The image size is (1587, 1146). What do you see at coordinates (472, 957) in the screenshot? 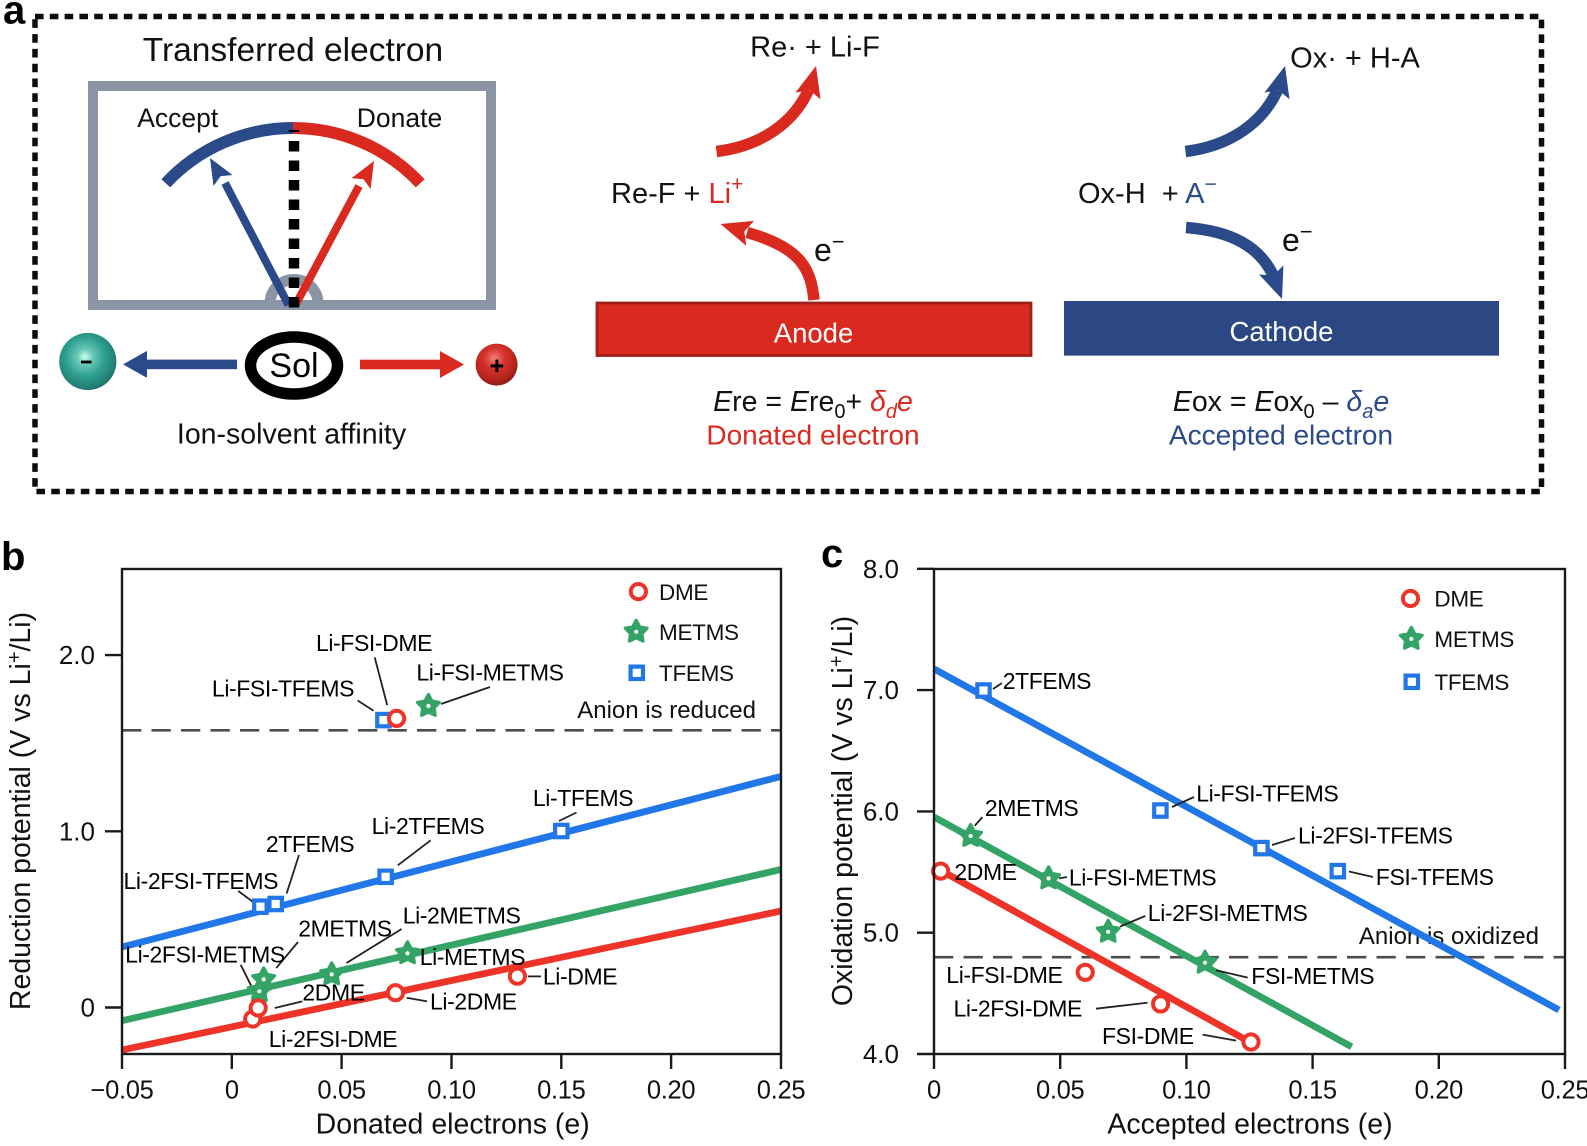
I see `svg-text: Li-METMS` at bounding box center [472, 957].